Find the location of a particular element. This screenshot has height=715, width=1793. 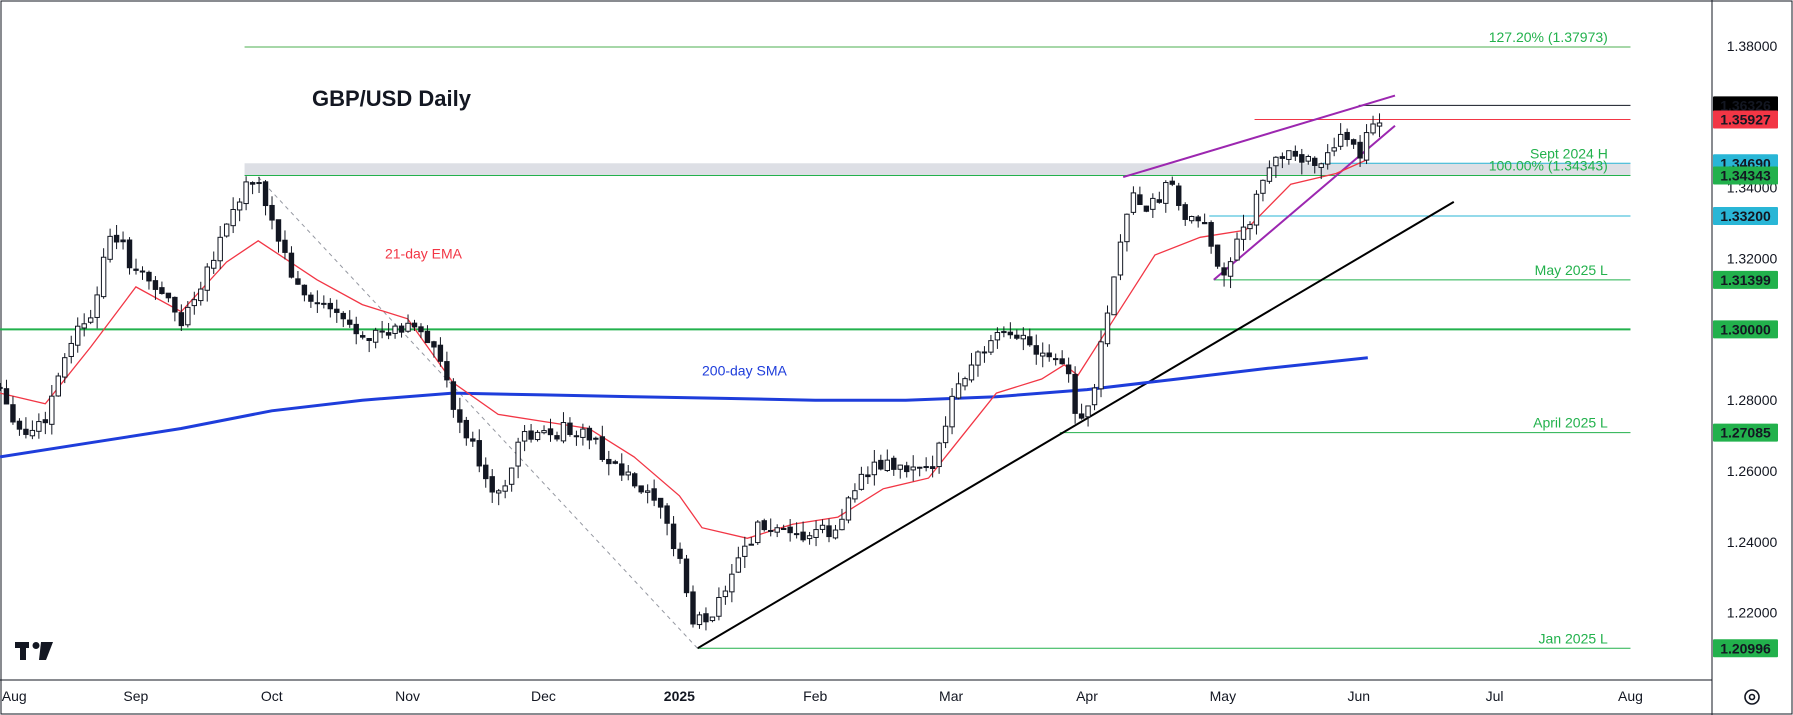

svg-text: 1.33200 is located at coordinates (1745, 216).